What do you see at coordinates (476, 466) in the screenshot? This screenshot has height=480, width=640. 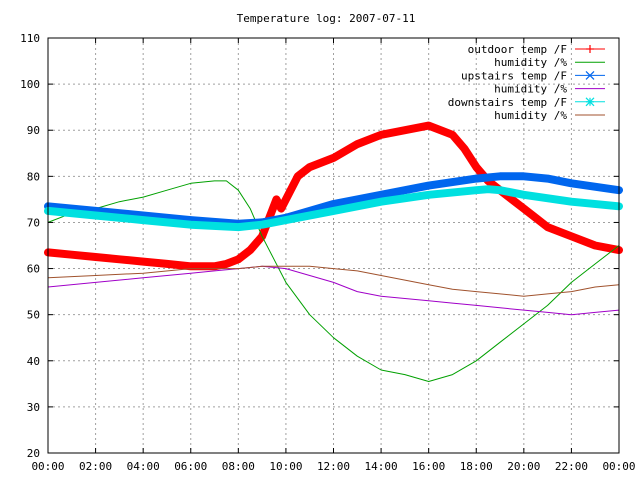 I see `x-tick-label: 18:00` at bounding box center [476, 466].